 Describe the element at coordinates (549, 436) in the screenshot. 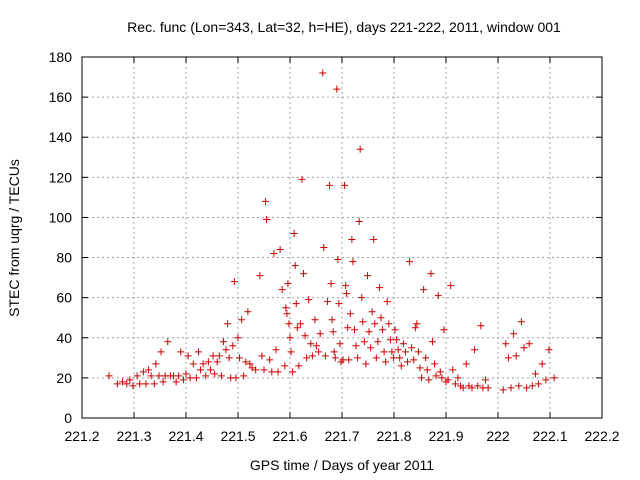

I see `x-tick-label: 222.1` at that location.